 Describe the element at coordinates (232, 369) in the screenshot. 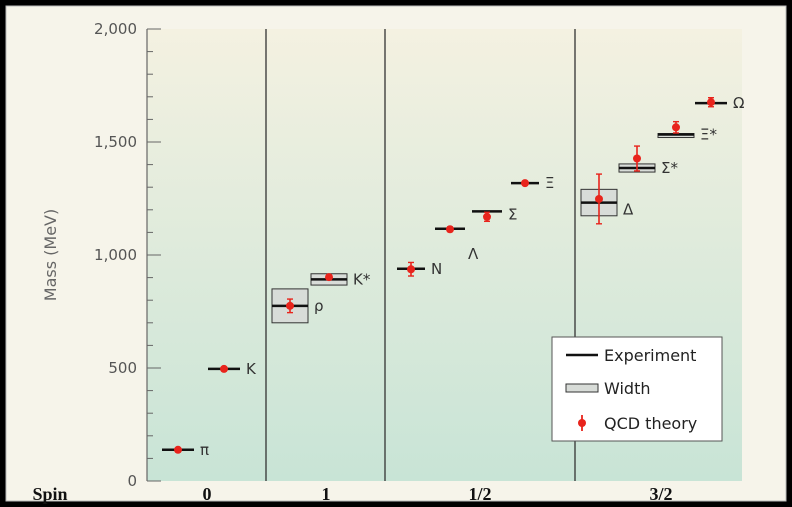

I see `particle-0-1: K` at that location.